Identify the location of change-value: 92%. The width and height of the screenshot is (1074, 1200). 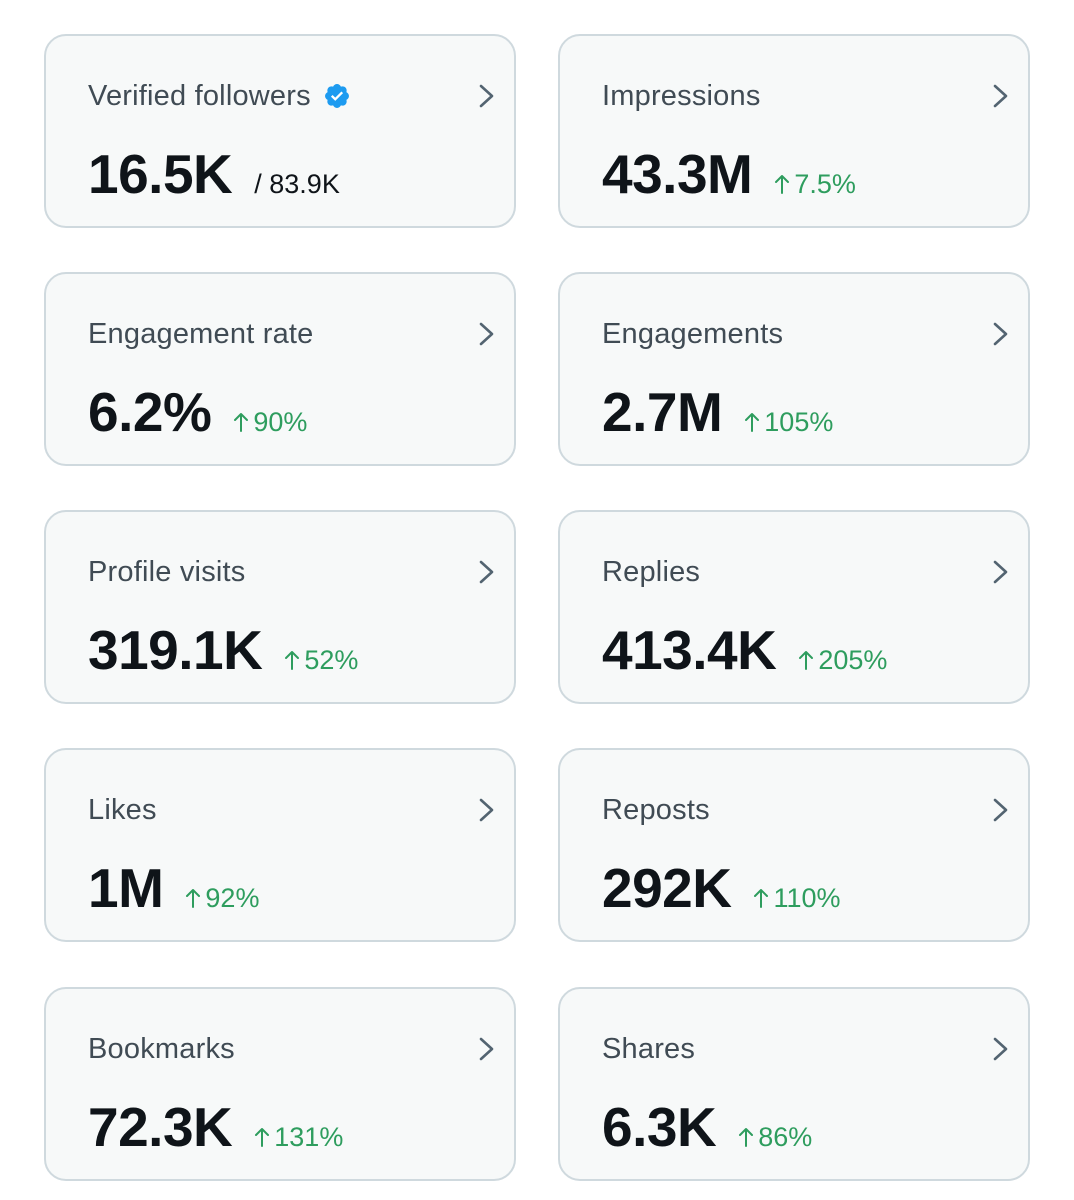
(232, 898).